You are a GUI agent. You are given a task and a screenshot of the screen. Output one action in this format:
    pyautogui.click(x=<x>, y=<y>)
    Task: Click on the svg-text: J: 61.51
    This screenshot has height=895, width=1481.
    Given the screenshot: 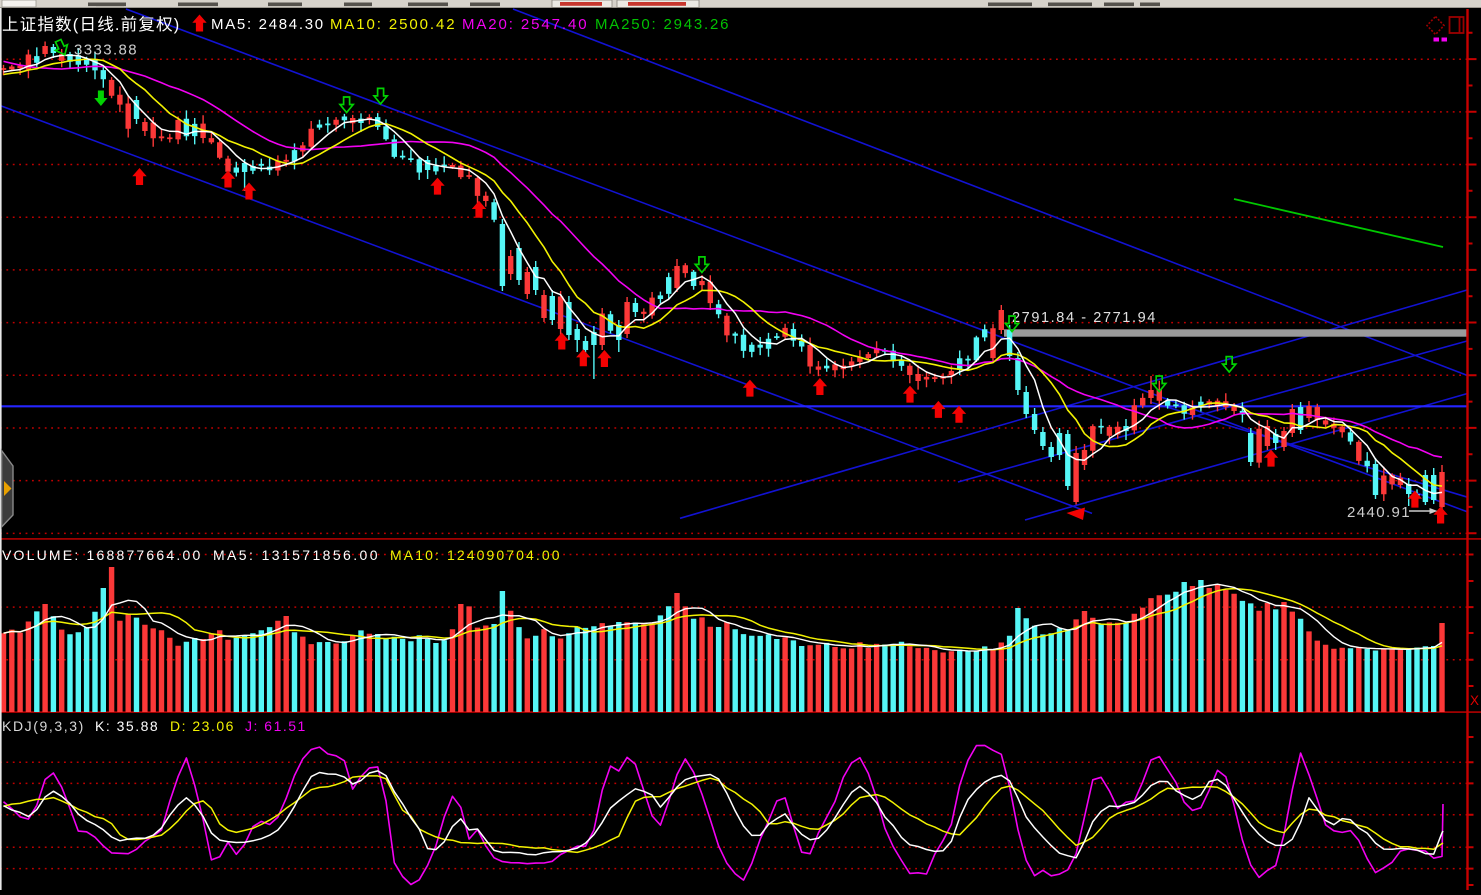 What is the action you would take?
    pyautogui.click(x=276, y=726)
    